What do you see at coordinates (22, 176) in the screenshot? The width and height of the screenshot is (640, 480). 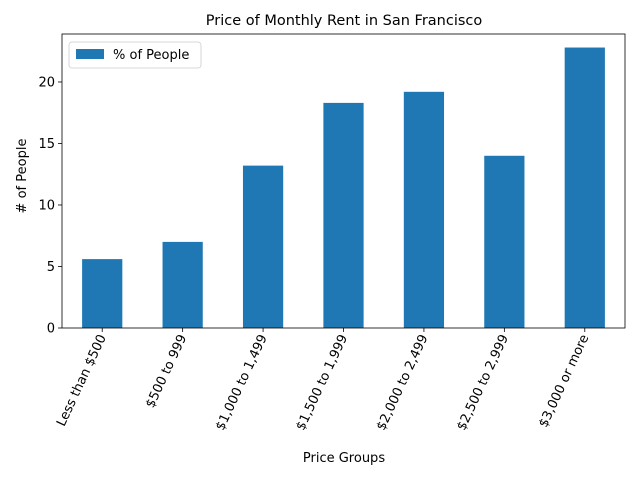 I see `y-axis-title: # of People` at bounding box center [22, 176].